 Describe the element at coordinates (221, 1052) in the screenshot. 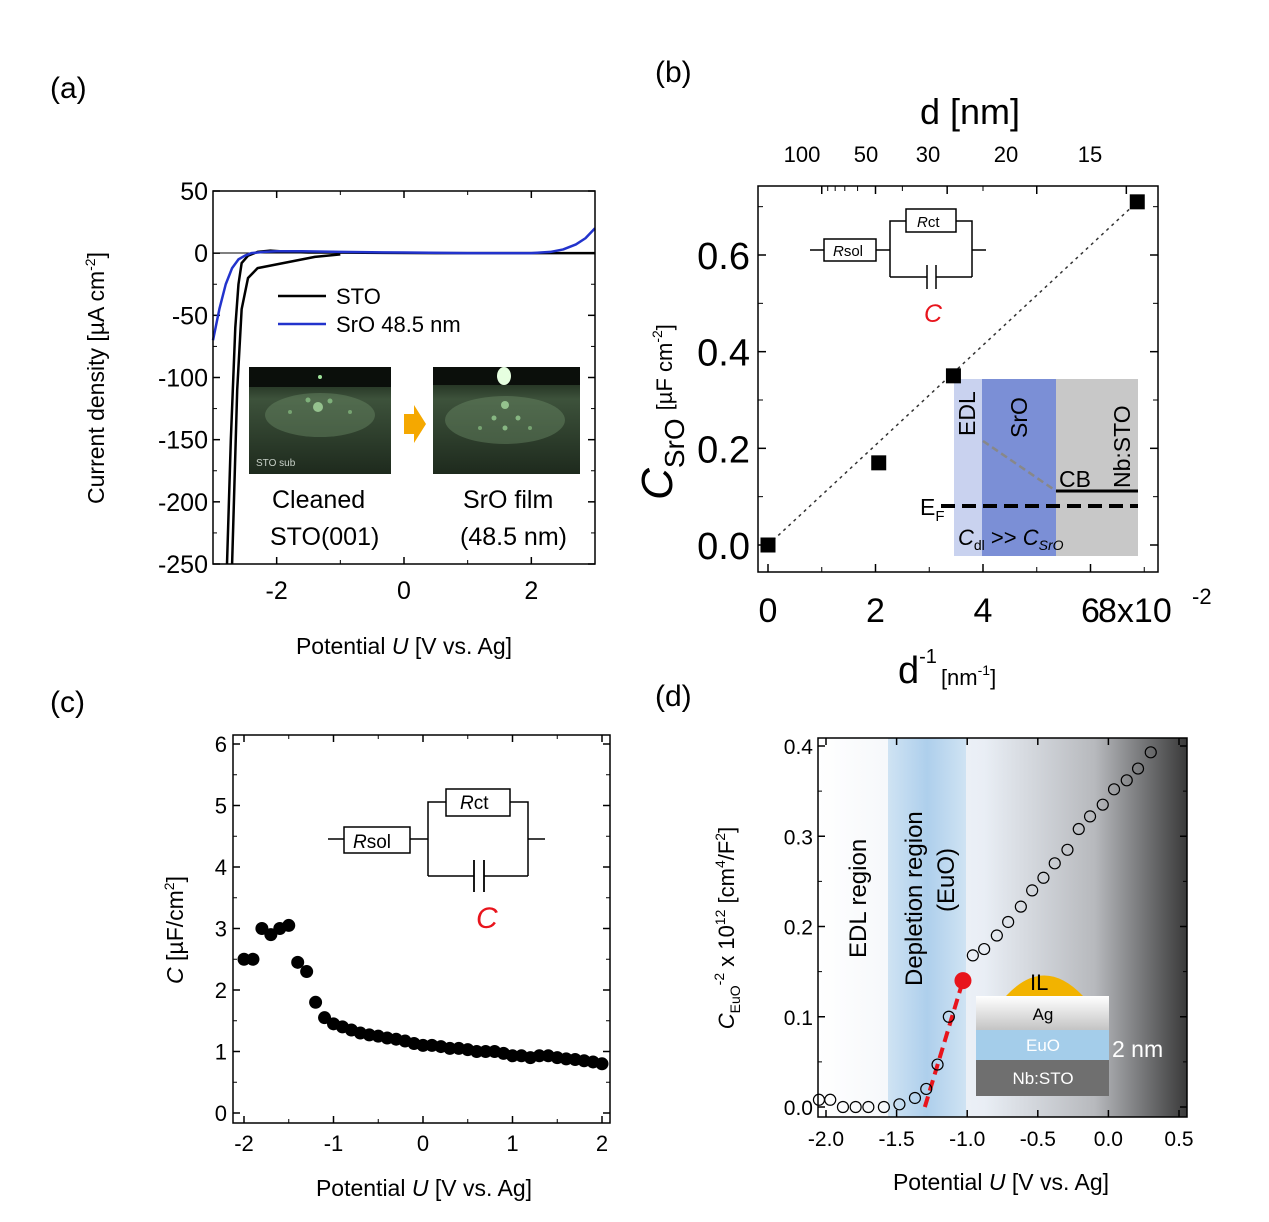

I see `y-tick-label: 1` at that location.